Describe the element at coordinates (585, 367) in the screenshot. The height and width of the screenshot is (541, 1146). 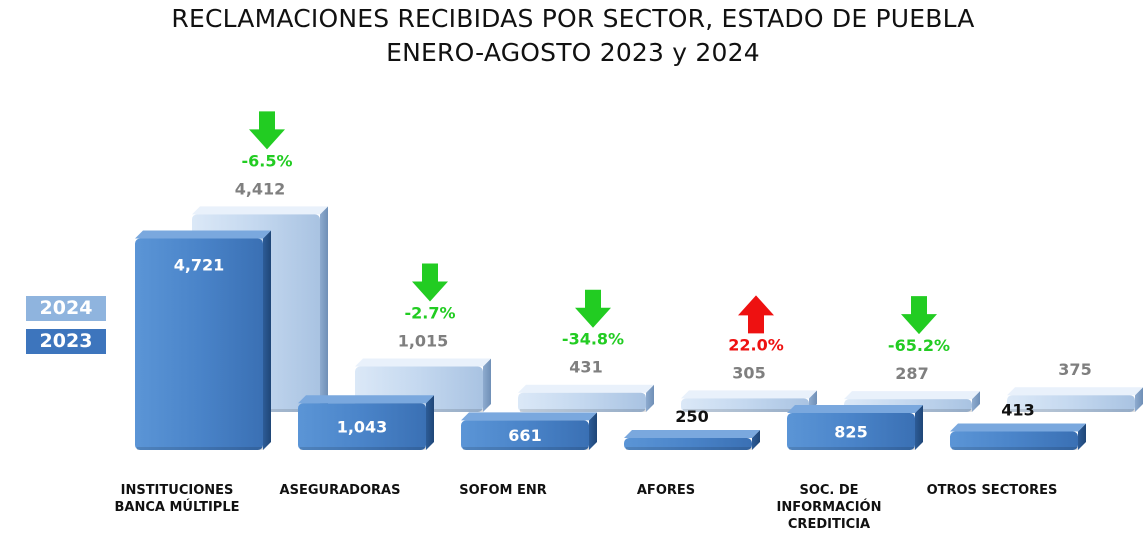
I see `value-label-2024-2: 431` at that location.